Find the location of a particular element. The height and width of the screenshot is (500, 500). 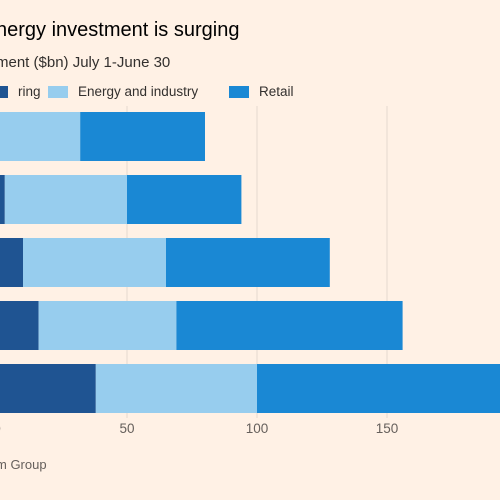

legend-swatch-manufacturing is located at coordinates (4, 91).